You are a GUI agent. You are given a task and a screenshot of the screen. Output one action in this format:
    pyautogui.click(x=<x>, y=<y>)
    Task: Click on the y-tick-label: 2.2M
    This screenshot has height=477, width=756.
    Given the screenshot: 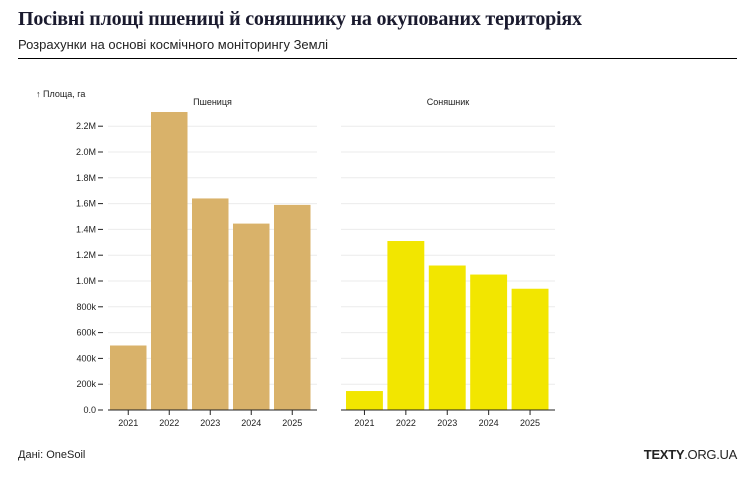 What is the action you would take?
    pyautogui.click(x=86, y=126)
    